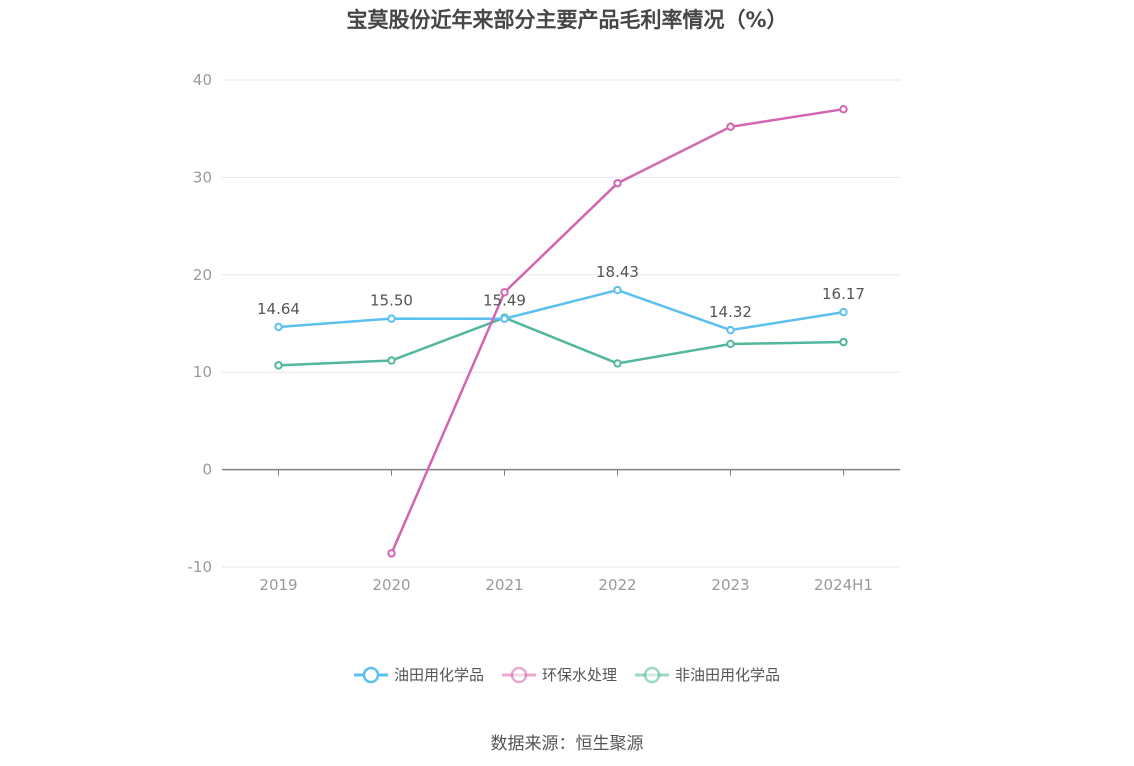 This screenshot has height=766, width=1134. Describe the element at coordinates (579, 675) in the screenshot. I see `legend-label: 环保水处理` at that location.